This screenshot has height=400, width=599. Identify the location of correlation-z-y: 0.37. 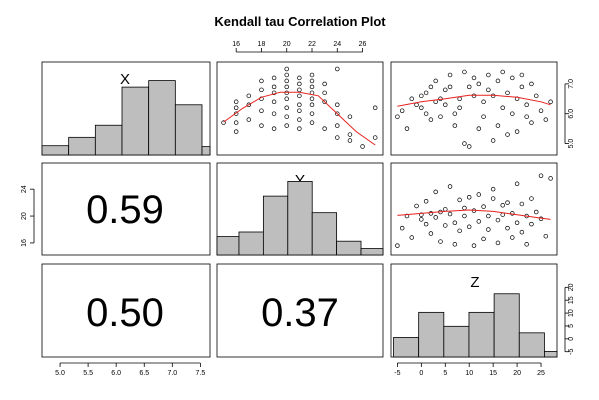
(300, 313).